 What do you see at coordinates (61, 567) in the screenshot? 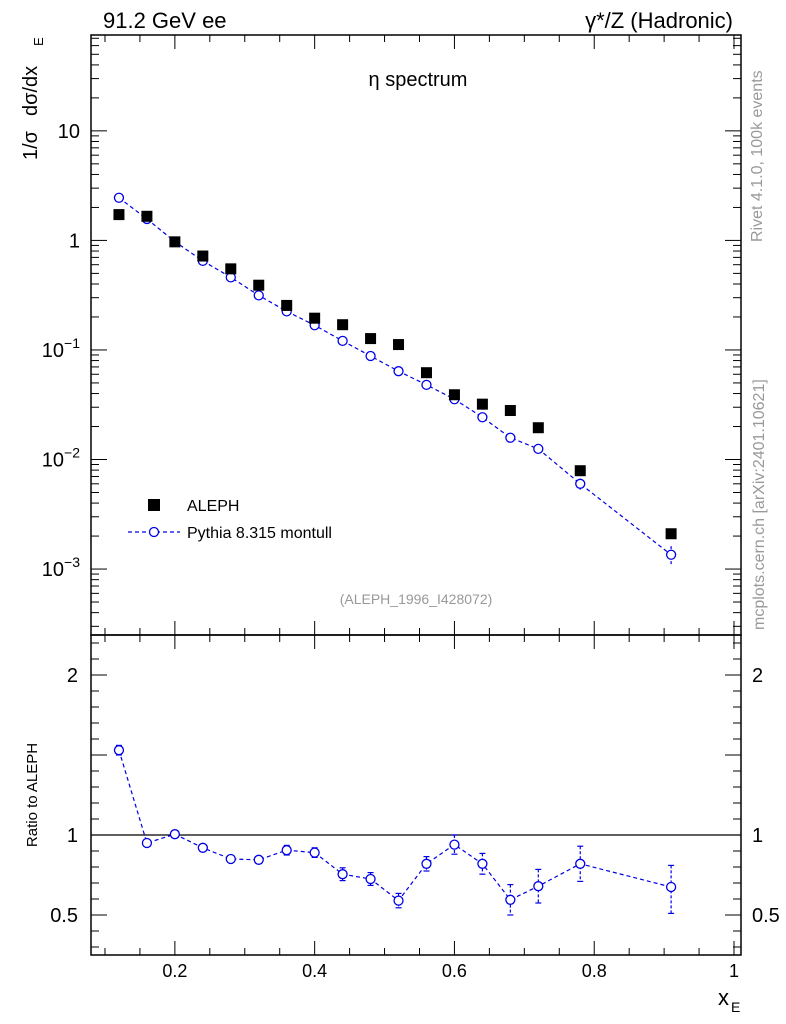
I see `y-tick-label: 10⁻³` at bounding box center [61, 567].